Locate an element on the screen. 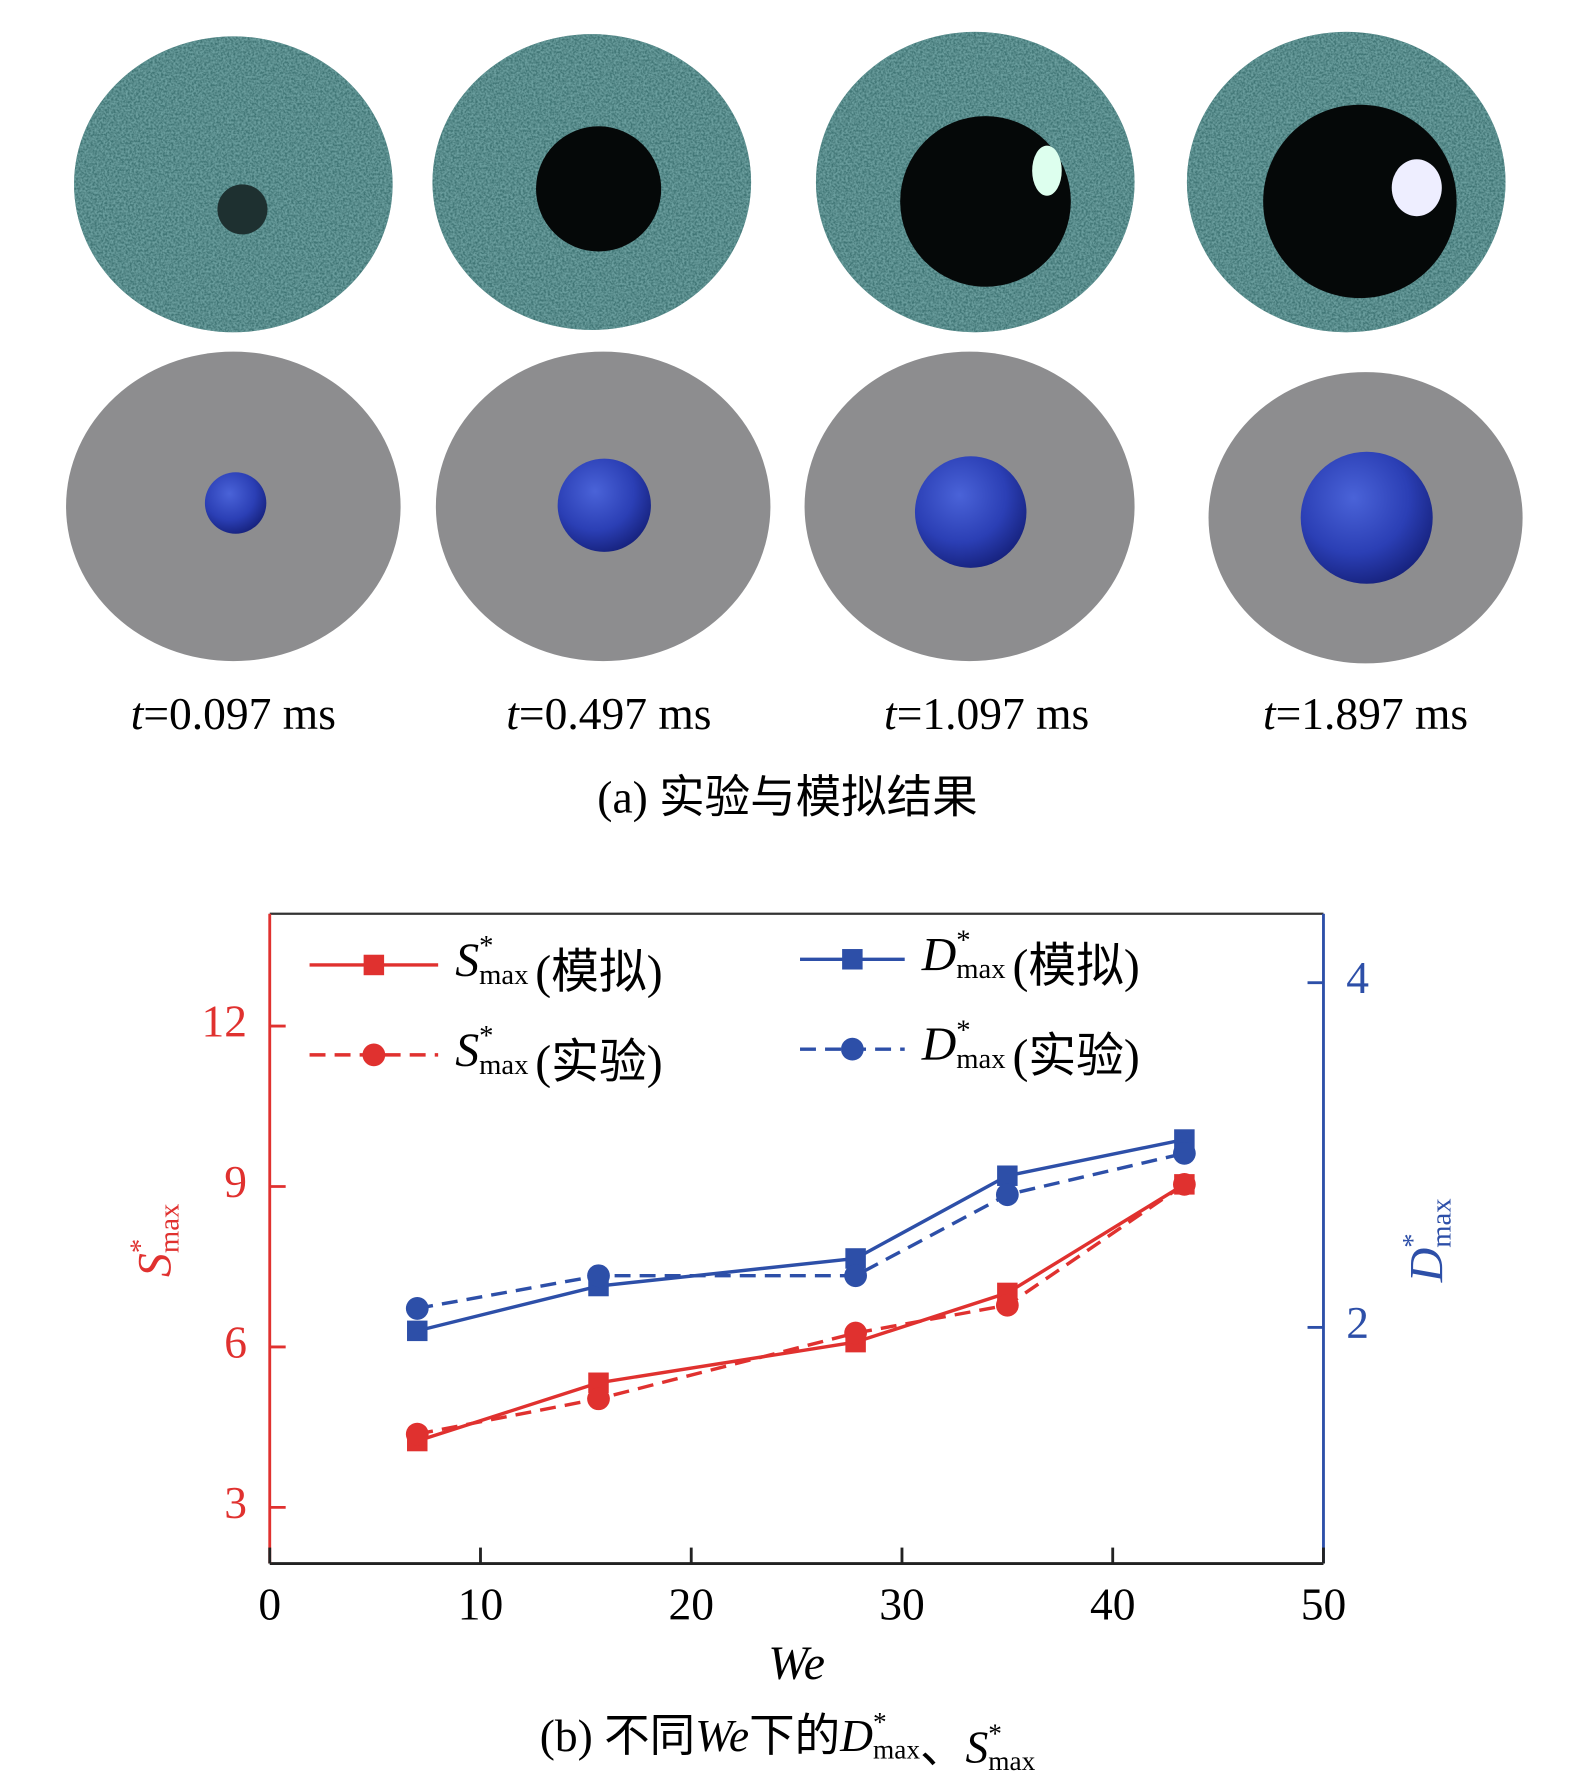 The image size is (1575, 1782). x-tick-label: 50 is located at coordinates (1324, 1603).